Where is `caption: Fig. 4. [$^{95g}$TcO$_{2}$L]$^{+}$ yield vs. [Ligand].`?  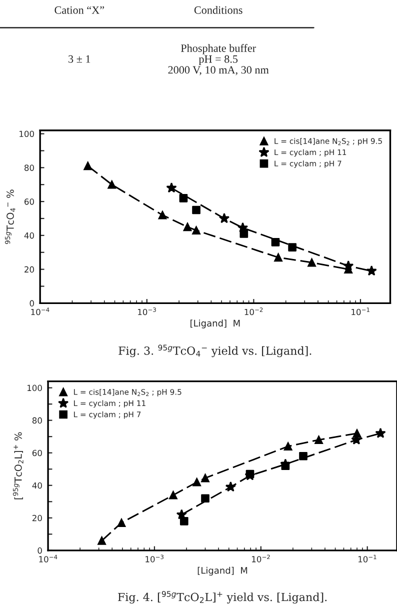 caption: Fig. 4. [$^{95g}$TcO$_{2}$L]$^{+}$ yield vs. [Ligand]. is located at coordinates (222, 597).